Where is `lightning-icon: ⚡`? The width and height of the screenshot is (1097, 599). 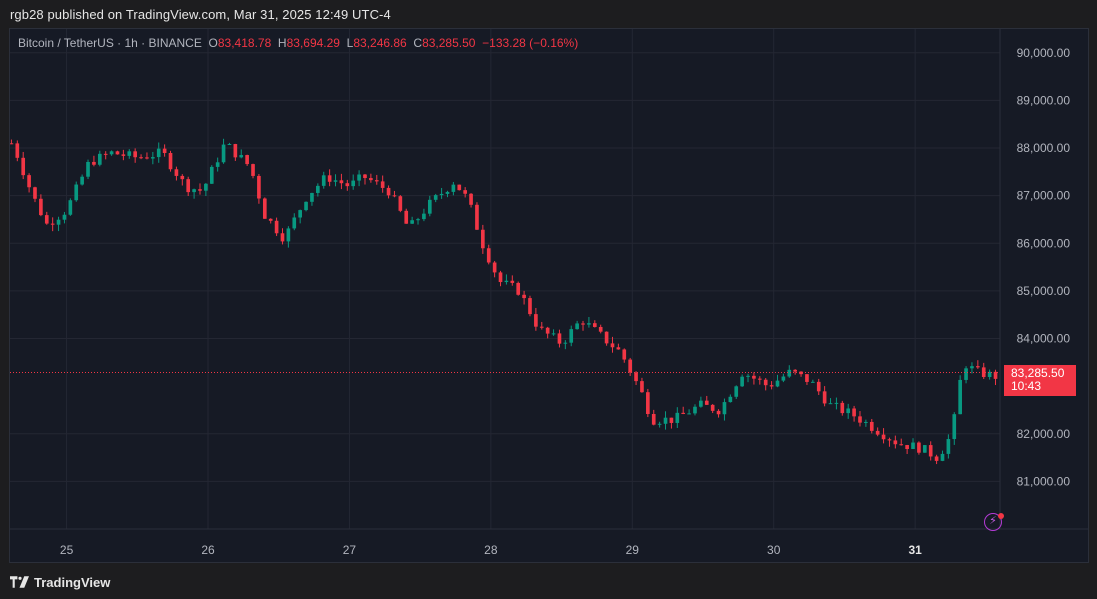
lightning-icon: ⚡ is located at coordinates (993, 522).